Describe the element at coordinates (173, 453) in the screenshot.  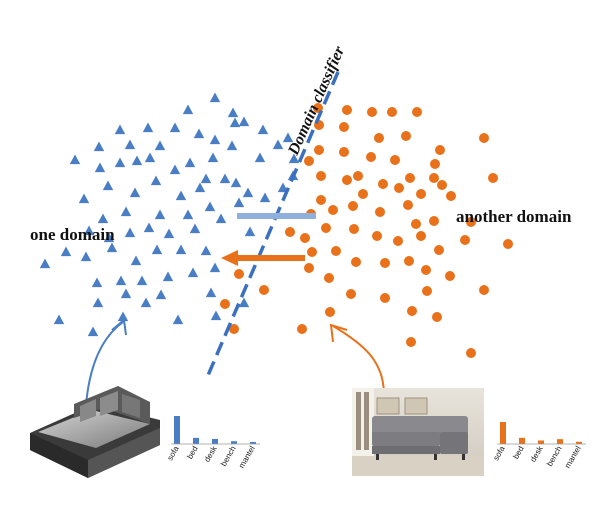
I see `left-bar-label: sofa` at that location.